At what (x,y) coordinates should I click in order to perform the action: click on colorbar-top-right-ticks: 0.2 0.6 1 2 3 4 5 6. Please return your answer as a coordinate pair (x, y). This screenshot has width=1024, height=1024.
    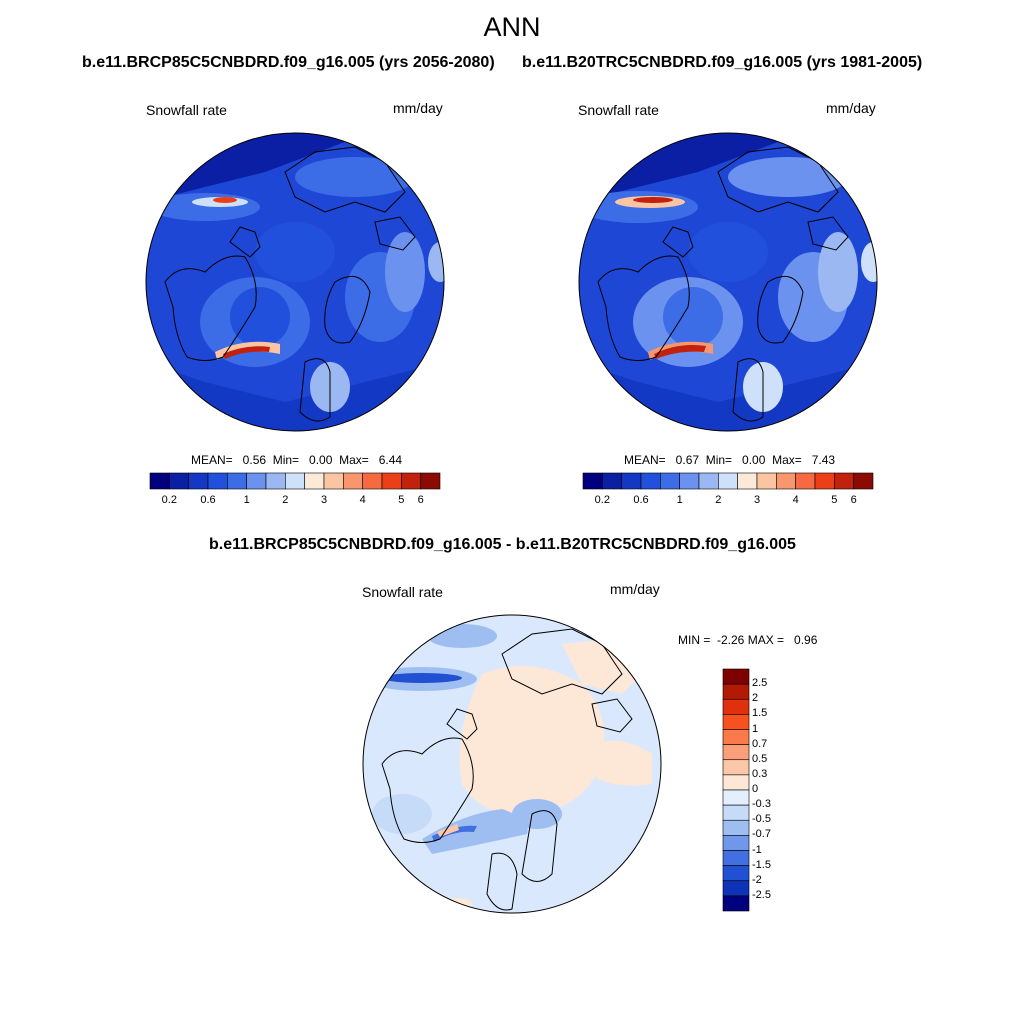
    Looking at the image, I should click on (728, 501).